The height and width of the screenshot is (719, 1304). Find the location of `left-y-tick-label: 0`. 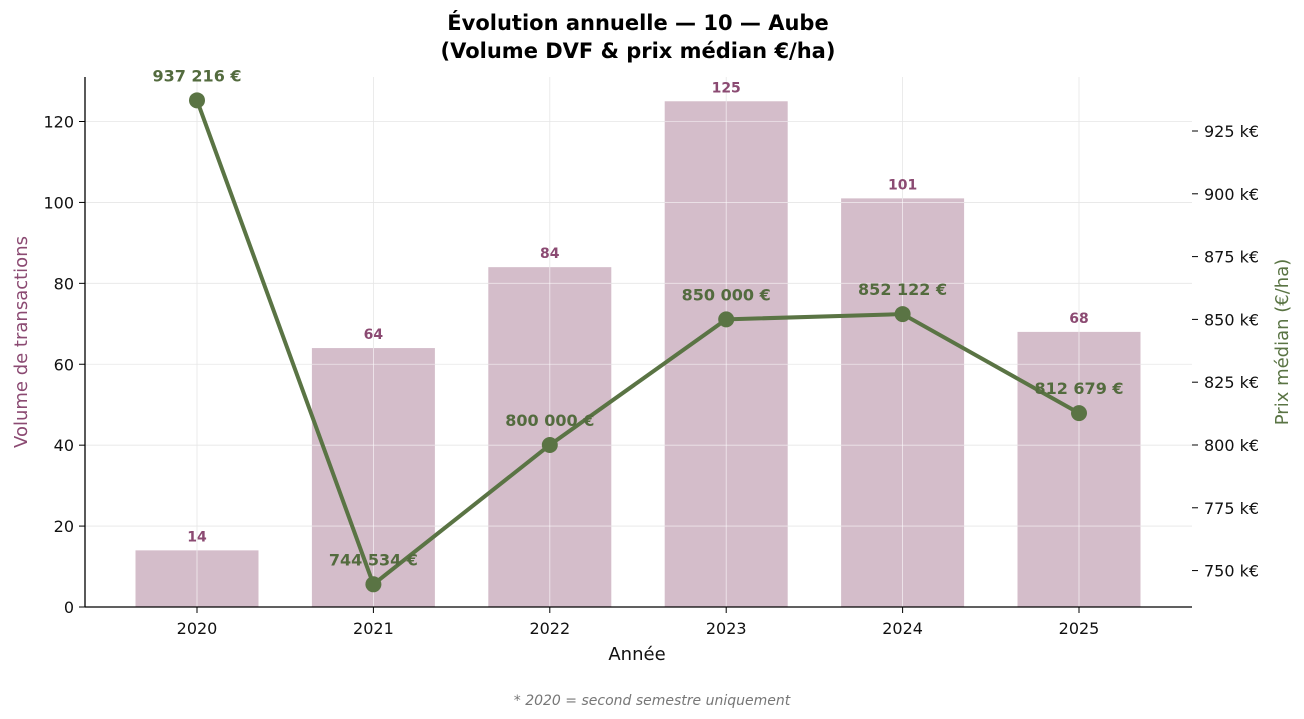

left-y-tick-label: 0 is located at coordinates (69, 607).